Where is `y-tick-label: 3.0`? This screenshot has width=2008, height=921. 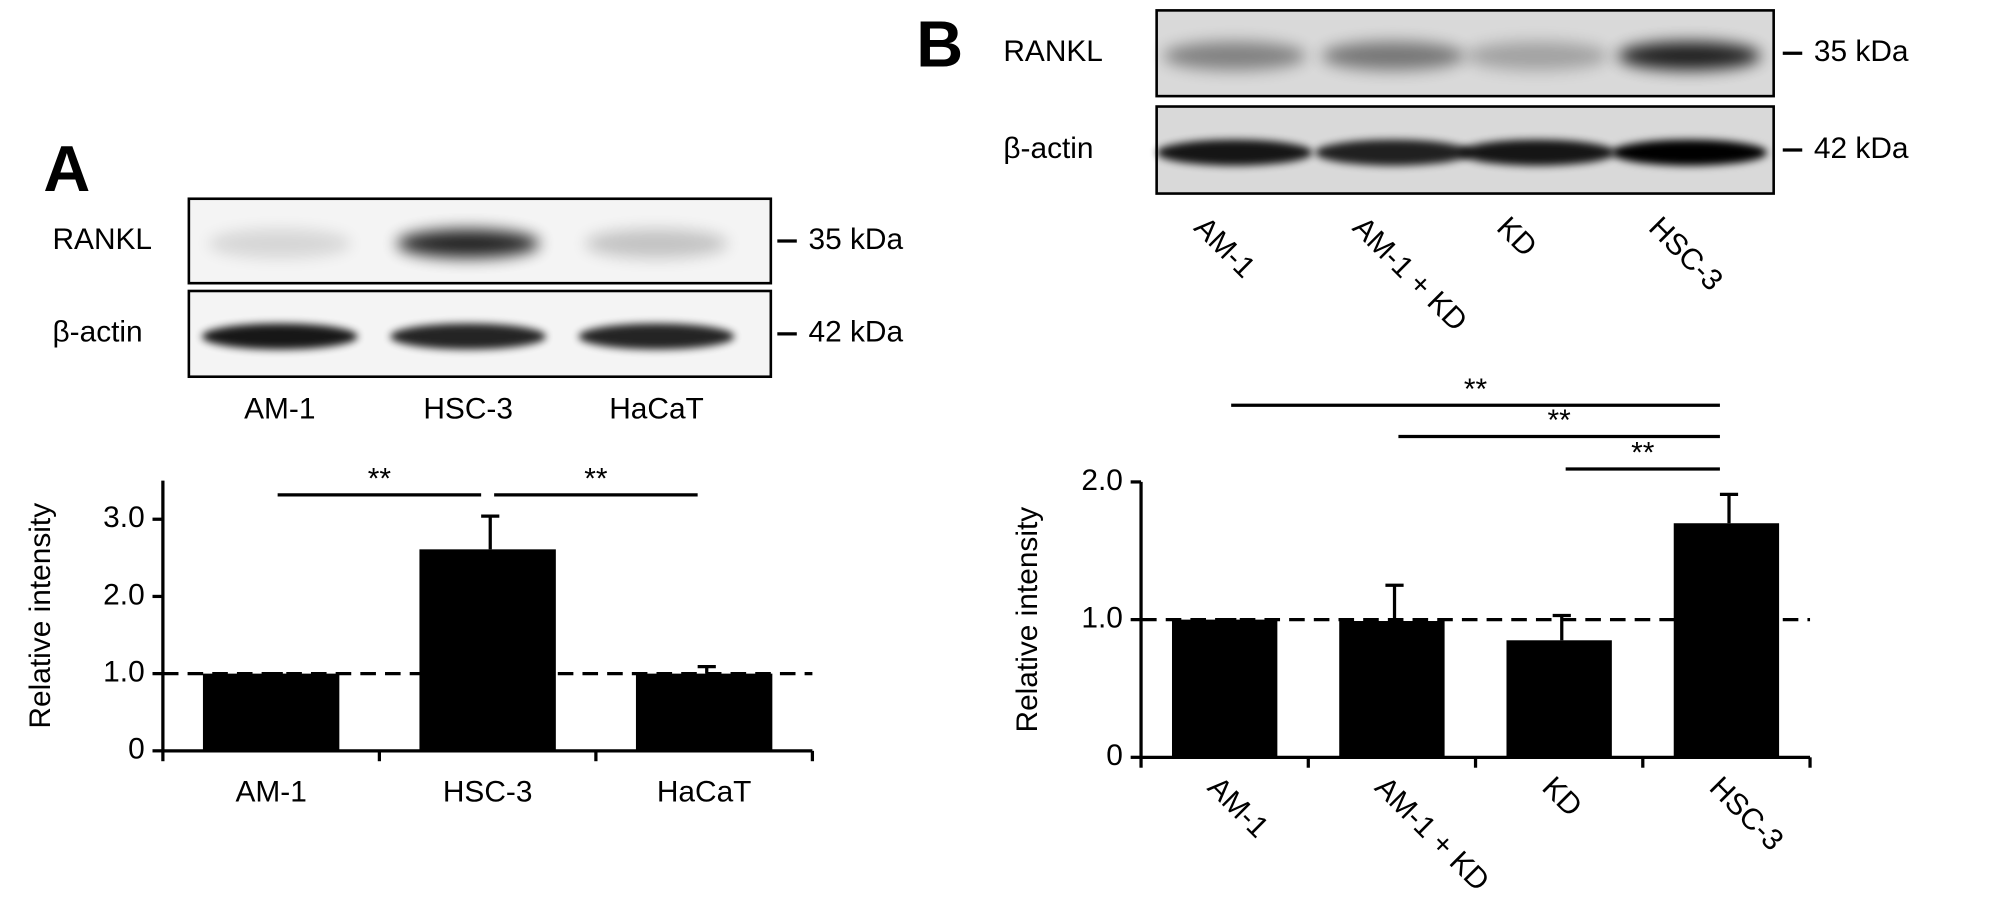 y-tick-label: 3.0 is located at coordinates (124, 517).